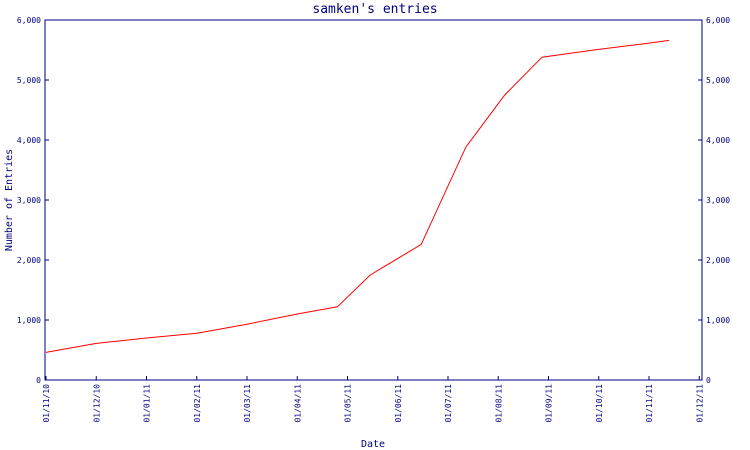  Describe the element at coordinates (718, 20) in the screenshot. I see `right-y-tick-label: 6,000` at that location.